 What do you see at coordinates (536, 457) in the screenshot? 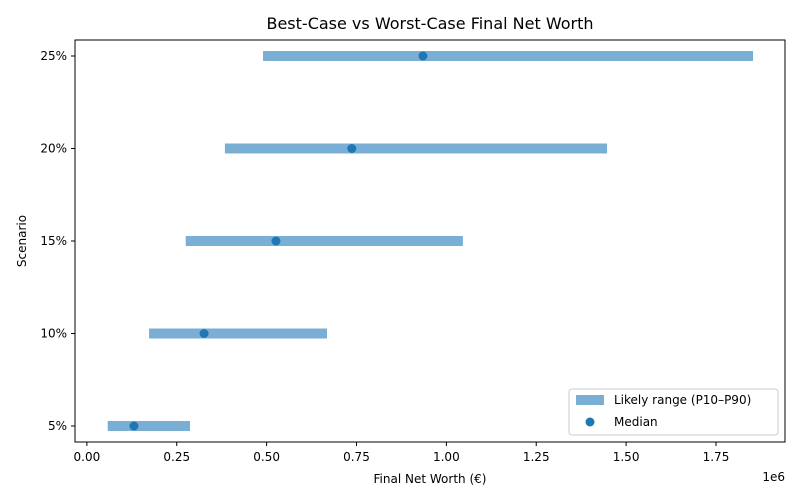
I see `x-tick-label: 1.25` at bounding box center [536, 457].